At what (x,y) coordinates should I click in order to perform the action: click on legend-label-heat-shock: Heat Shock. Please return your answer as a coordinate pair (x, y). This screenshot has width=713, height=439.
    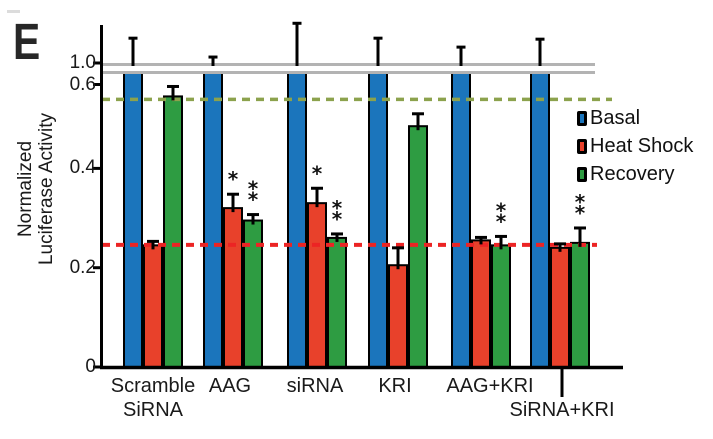
    Looking at the image, I should click on (642, 146).